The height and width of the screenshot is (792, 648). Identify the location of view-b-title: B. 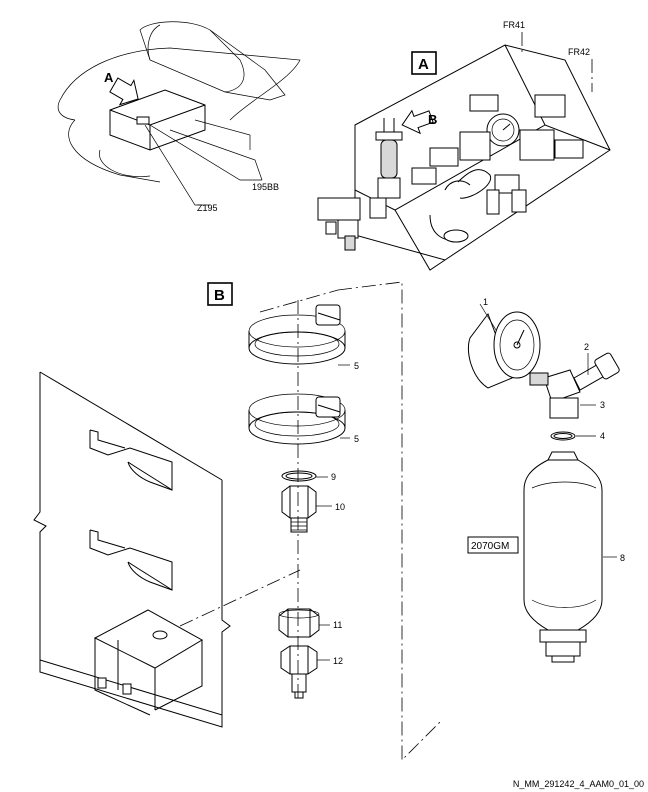
(219, 295).